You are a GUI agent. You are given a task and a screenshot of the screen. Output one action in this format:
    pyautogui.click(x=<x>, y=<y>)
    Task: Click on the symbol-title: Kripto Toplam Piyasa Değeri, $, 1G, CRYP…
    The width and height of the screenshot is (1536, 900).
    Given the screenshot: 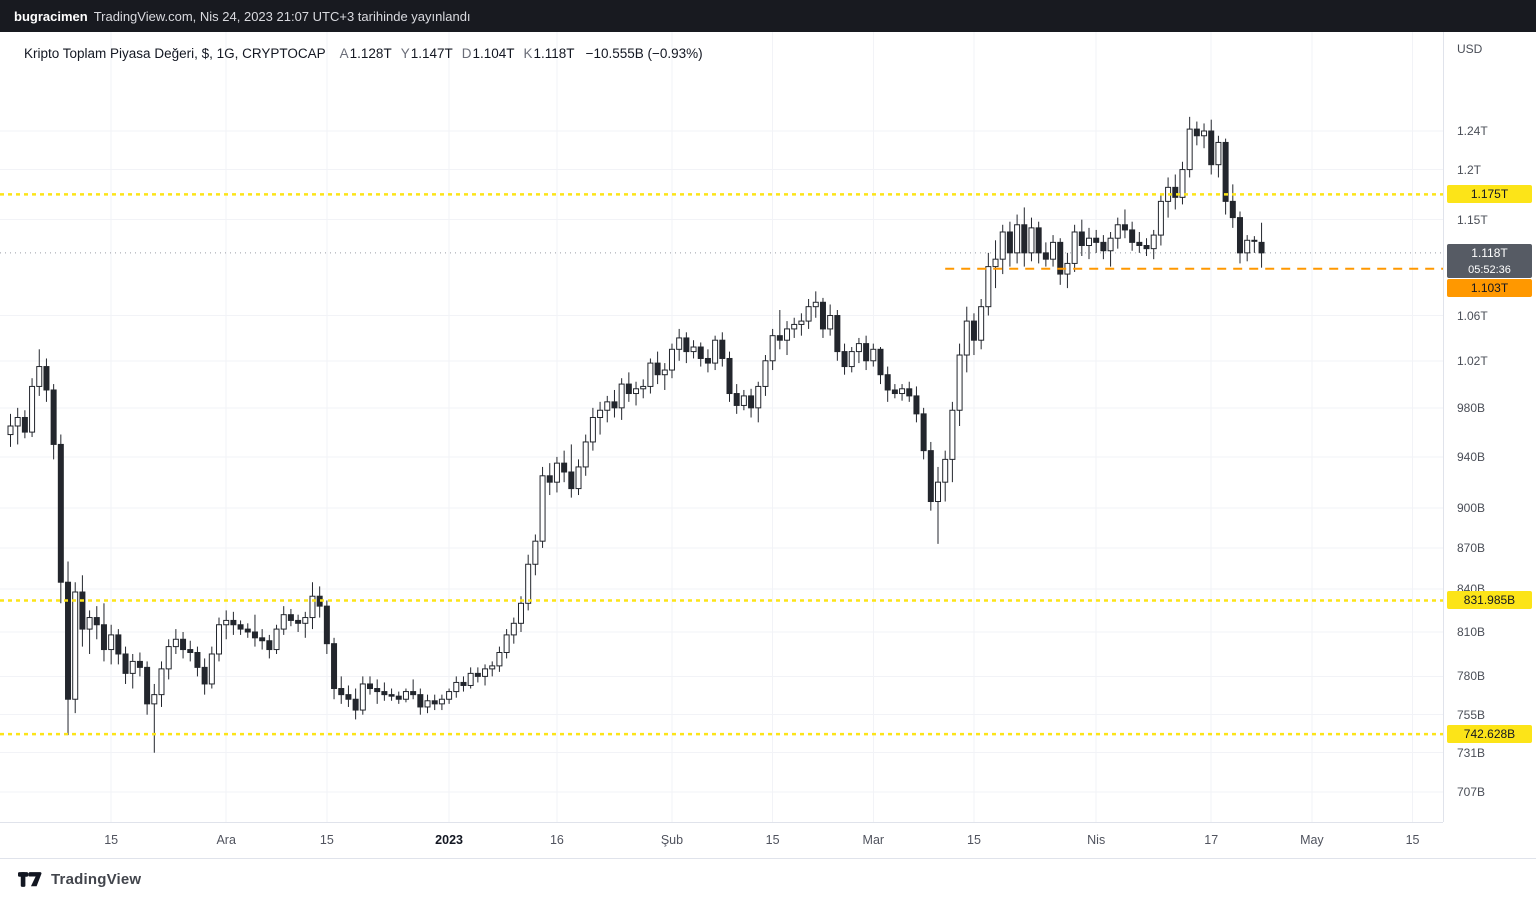 What is the action you would take?
    pyautogui.click(x=175, y=53)
    